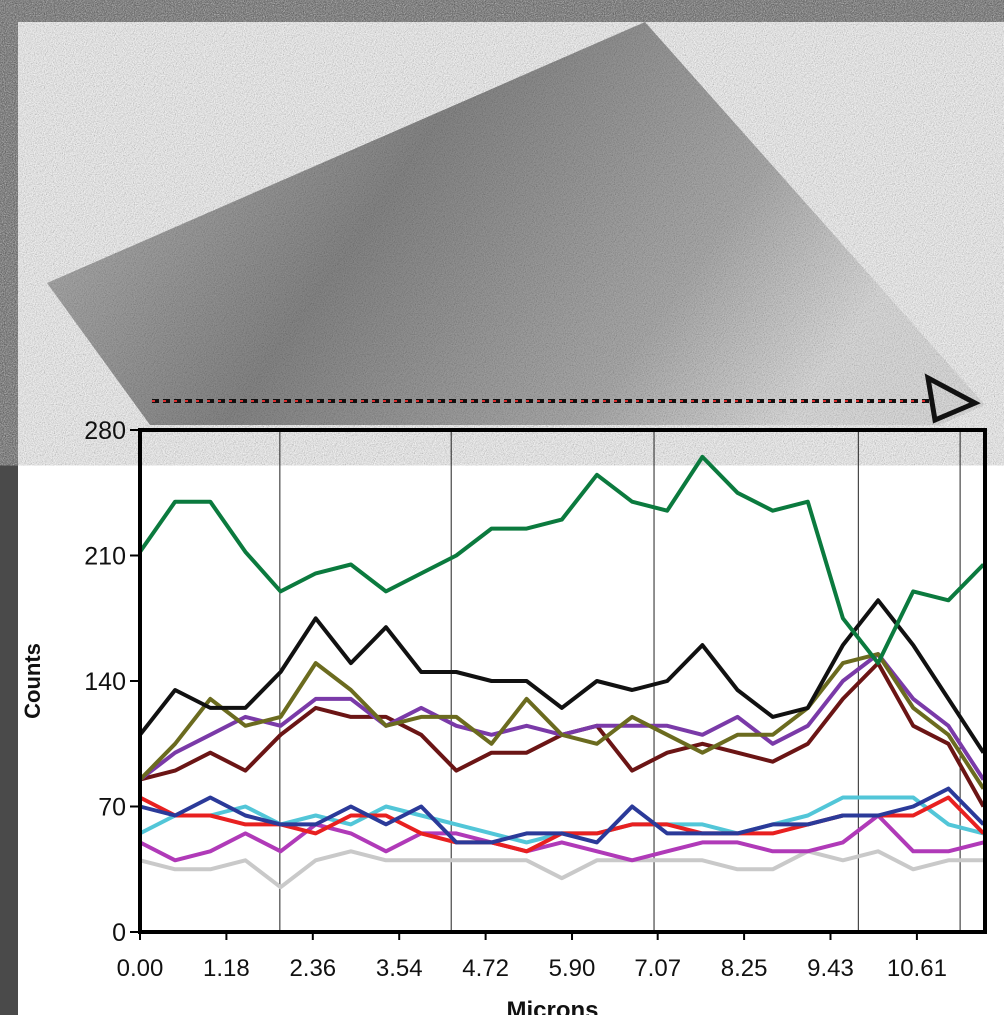 The width and height of the screenshot is (1004, 1015). What do you see at coordinates (657, 968) in the screenshot?
I see `x-tick-label: 7.07` at bounding box center [657, 968].